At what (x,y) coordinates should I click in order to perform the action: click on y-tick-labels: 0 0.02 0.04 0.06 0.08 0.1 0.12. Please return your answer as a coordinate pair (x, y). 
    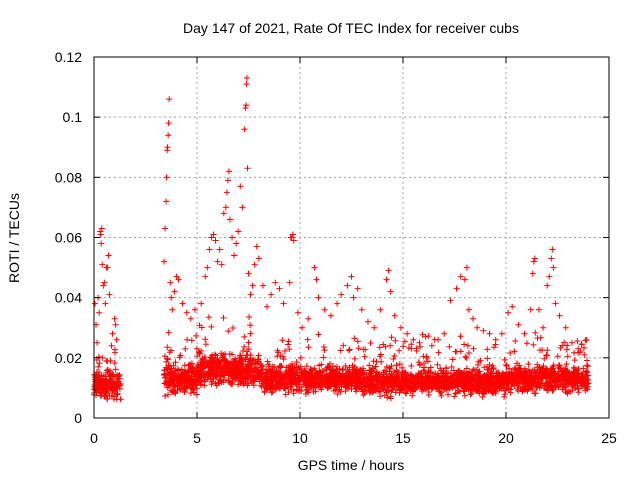
    Looking at the image, I should click on (68, 237).